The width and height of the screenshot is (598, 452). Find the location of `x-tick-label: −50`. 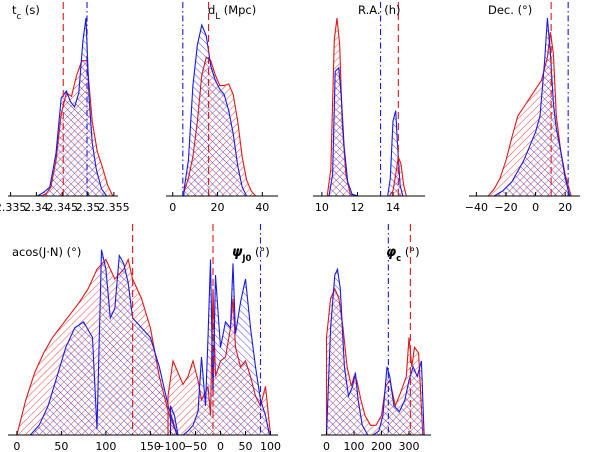

x-tick-label: −50 is located at coordinates (195, 446).